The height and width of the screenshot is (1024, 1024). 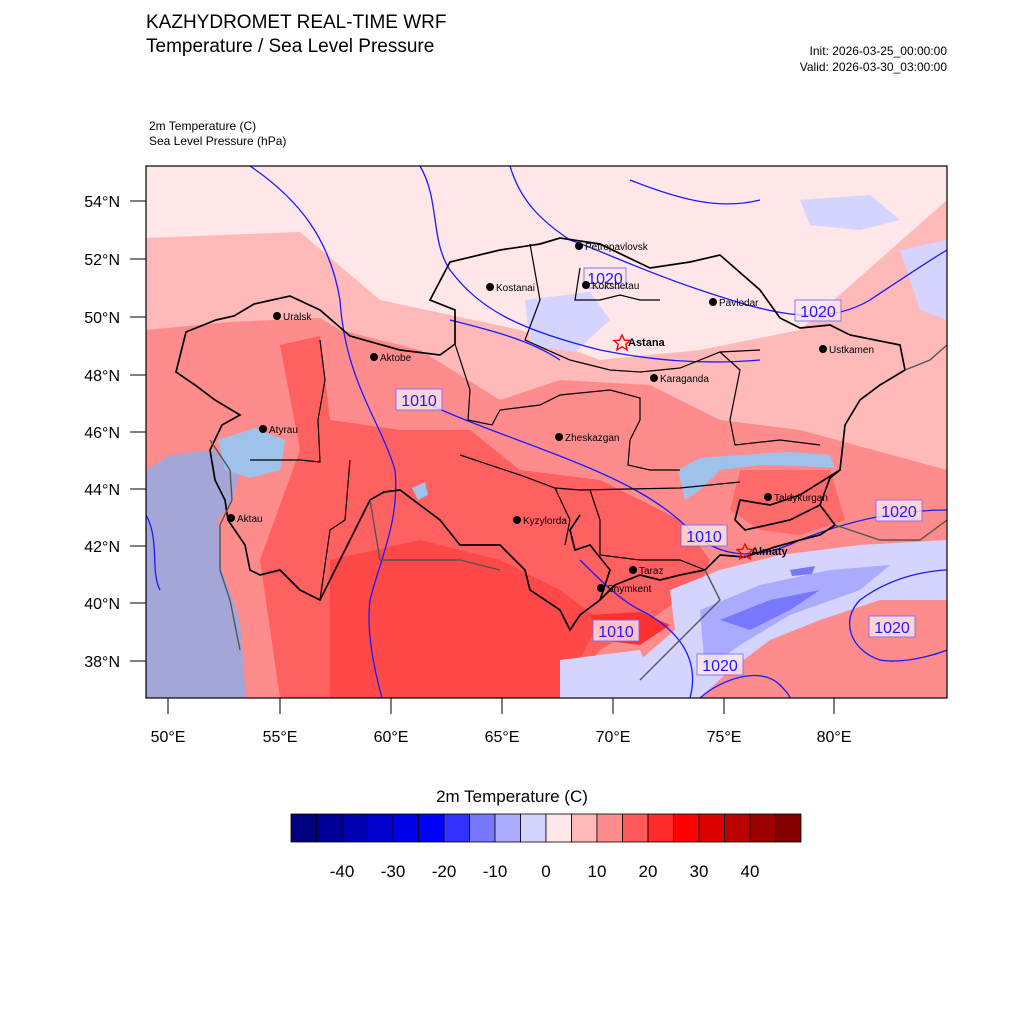 I want to click on lat-tick-label: 52°N, so click(x=102, y=260).